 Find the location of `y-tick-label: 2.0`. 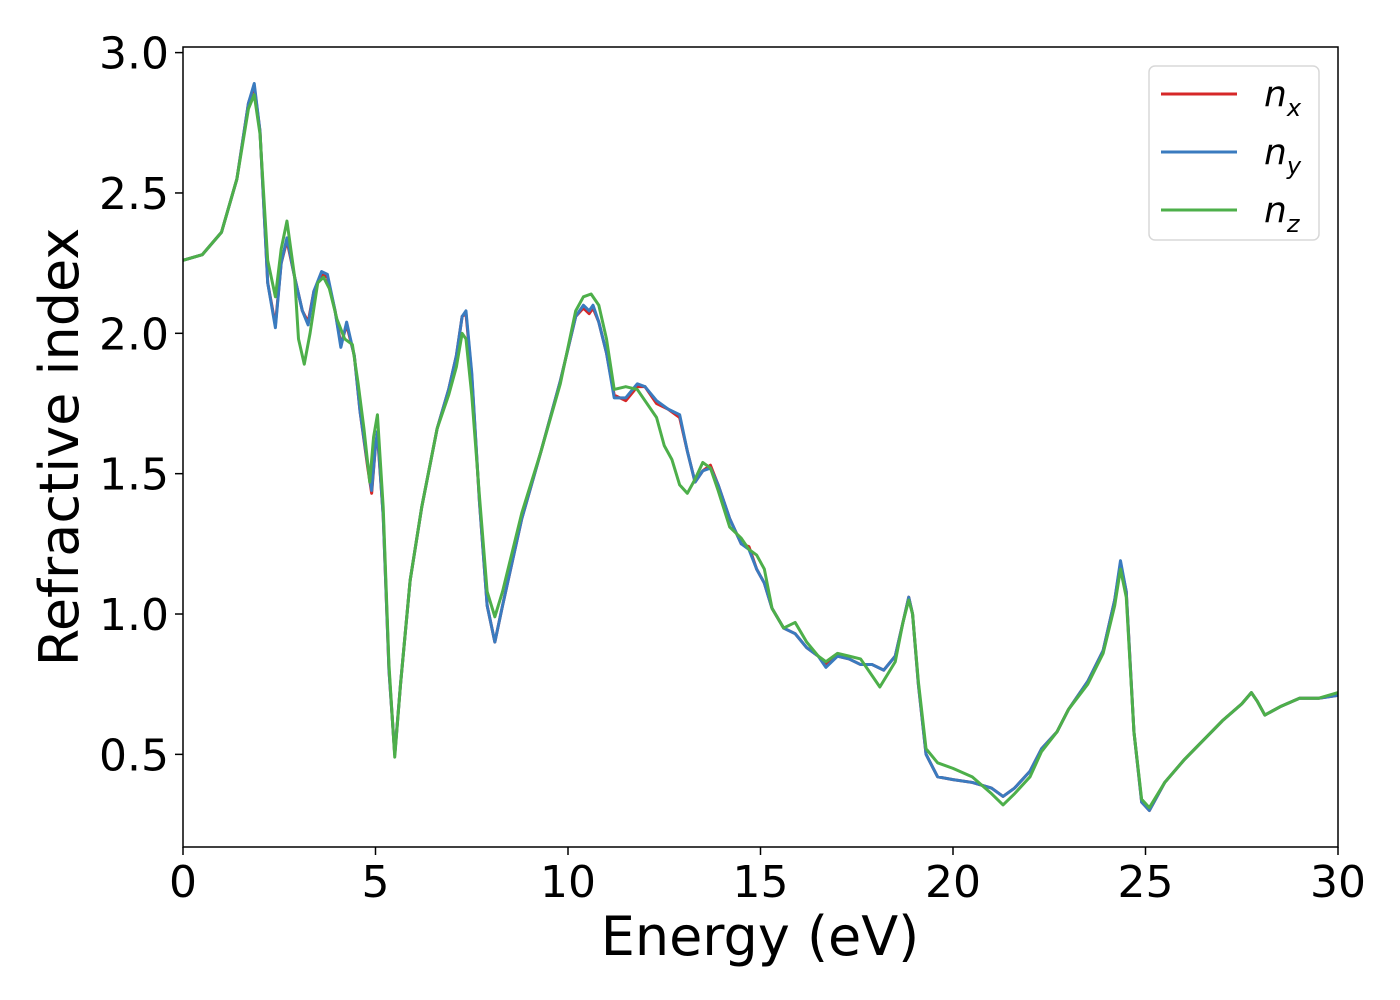

y-tick-label: 2.0 is located at coordinates (134, 334).